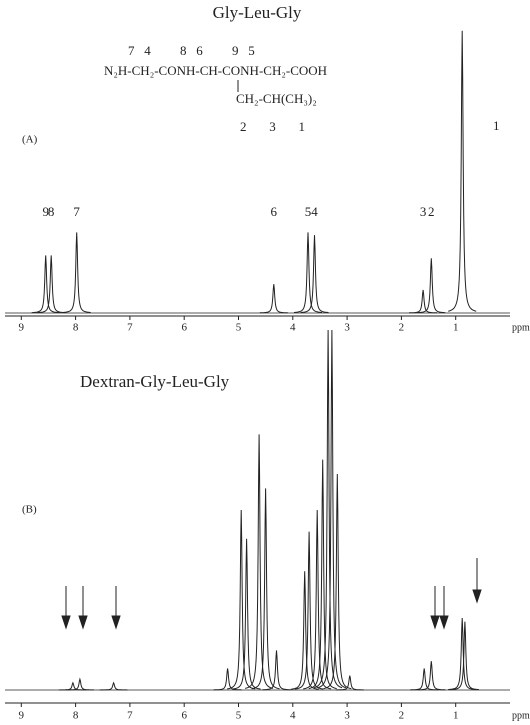  Describe the element at coordinates (191, 50) in the screenshot. I see `structure-numbers: 7 4 8 6 9 5` at that location.